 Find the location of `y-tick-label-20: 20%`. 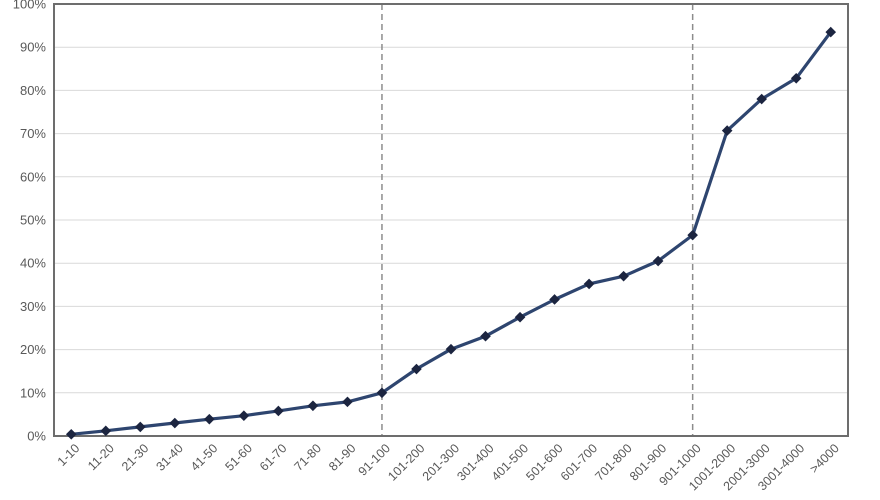

y-tick-label-20: 20% is located at coordinates (33, 349).